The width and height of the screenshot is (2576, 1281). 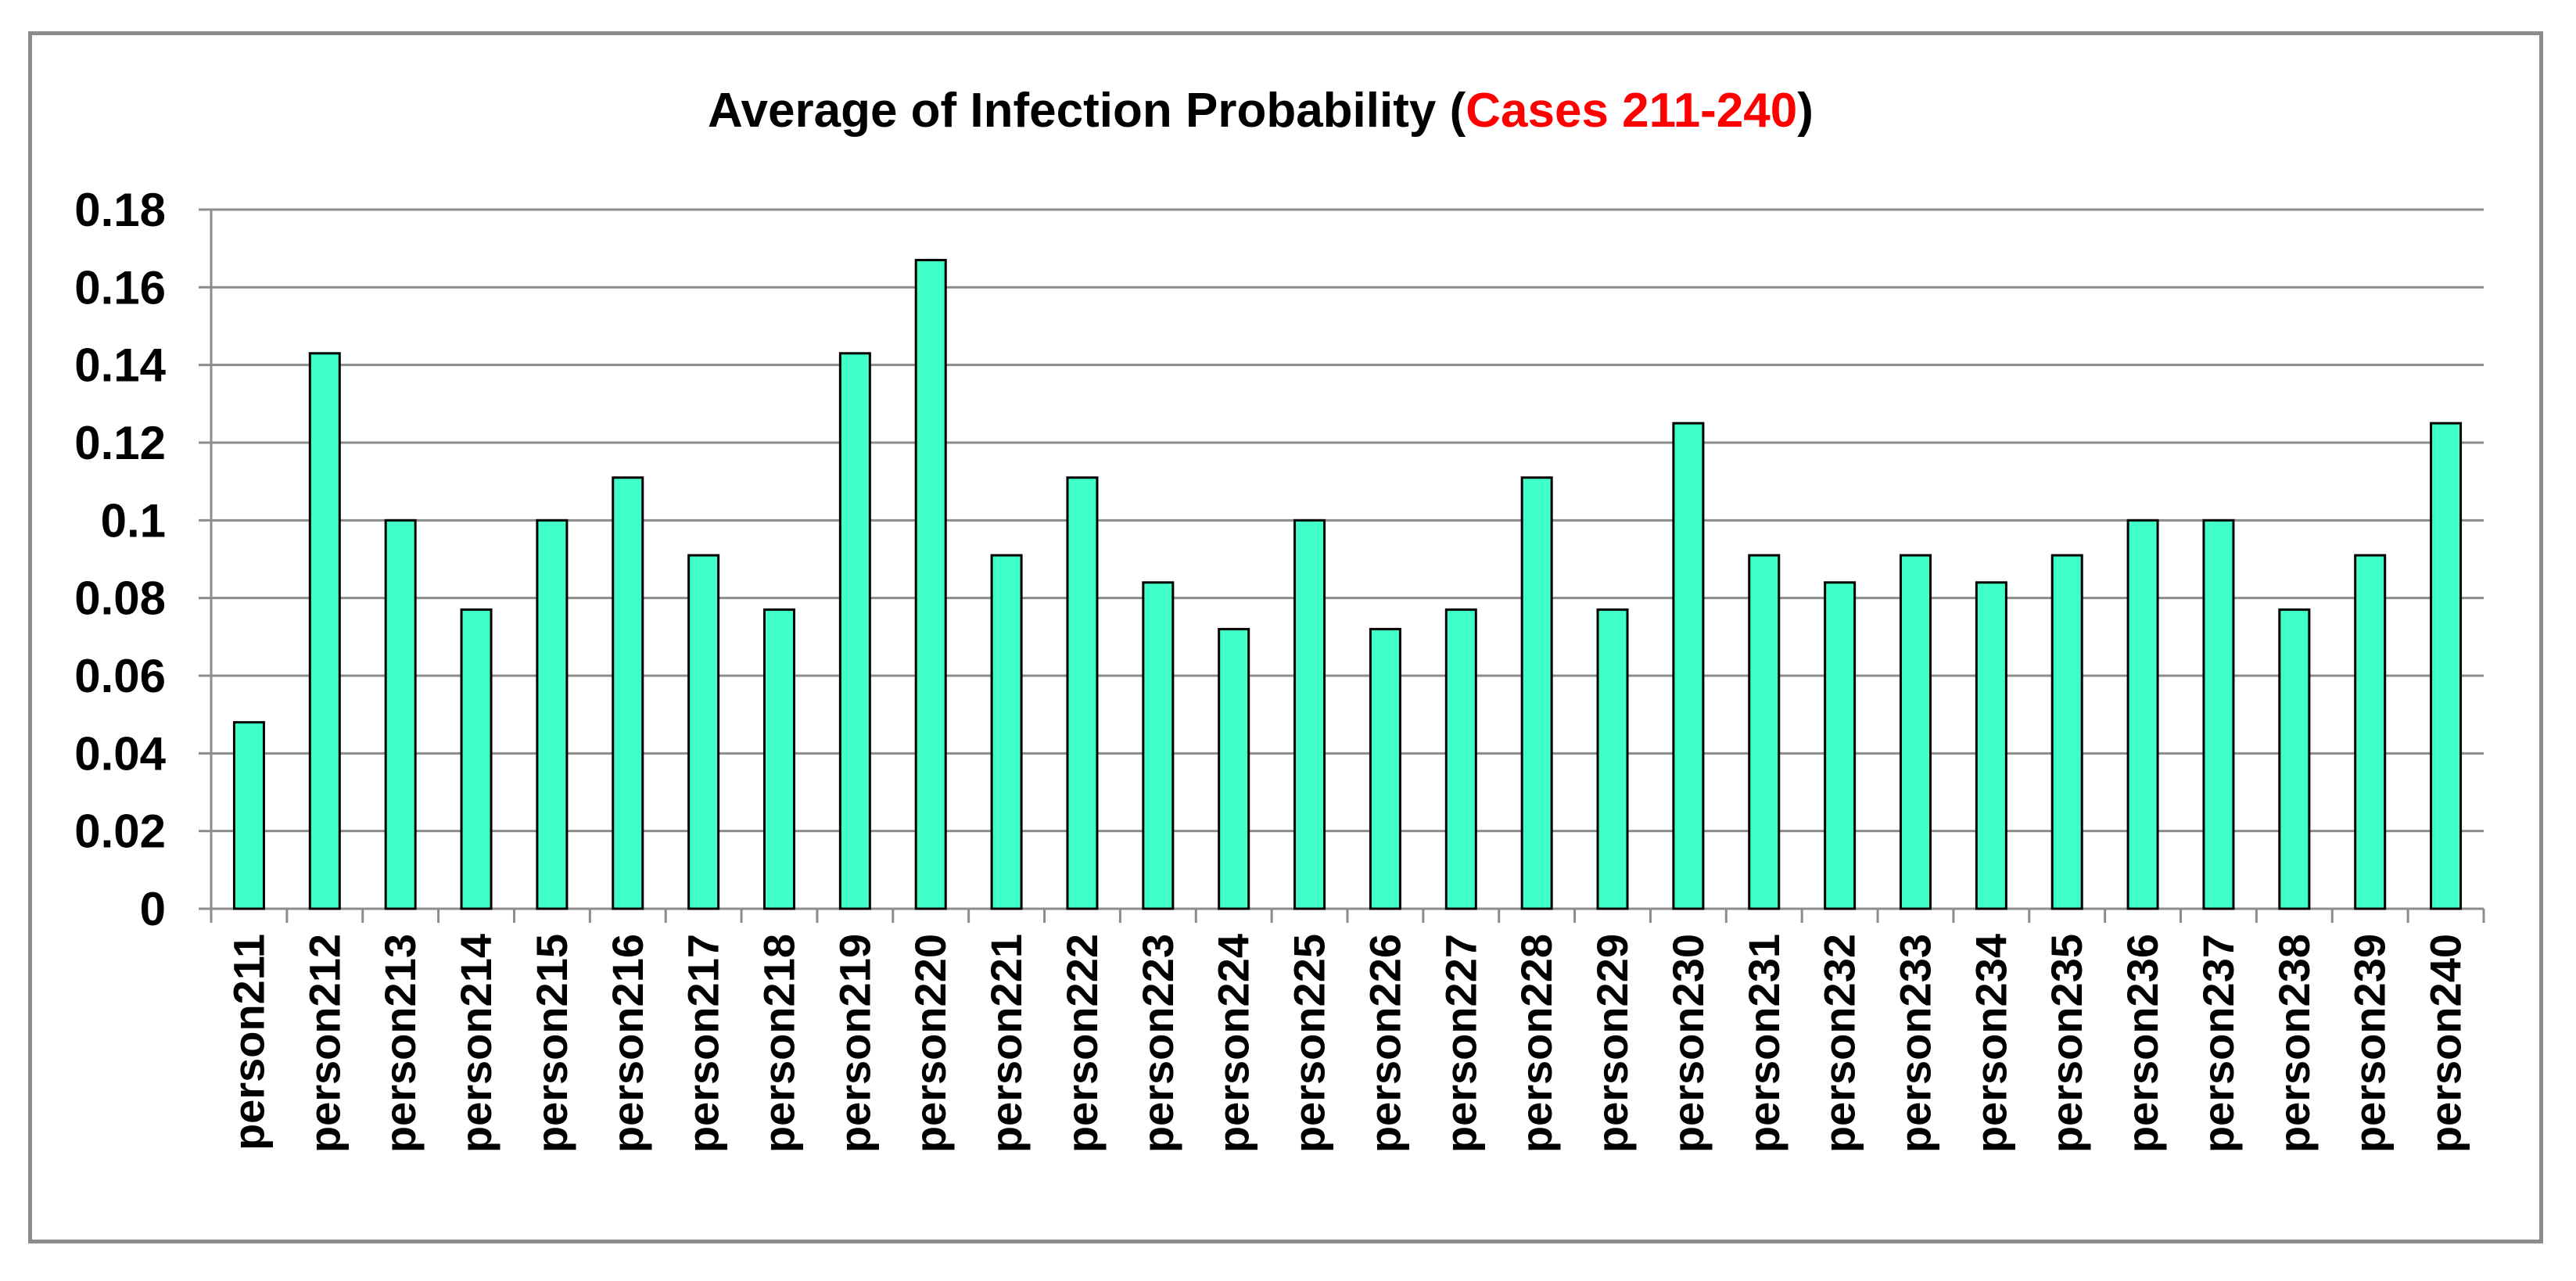 I want to click on y-tick-labels: 0 0.02 0.04 0.06 0.08 0.1 0.12 0.14 0.16 0.18, so click(x=120, y=560).